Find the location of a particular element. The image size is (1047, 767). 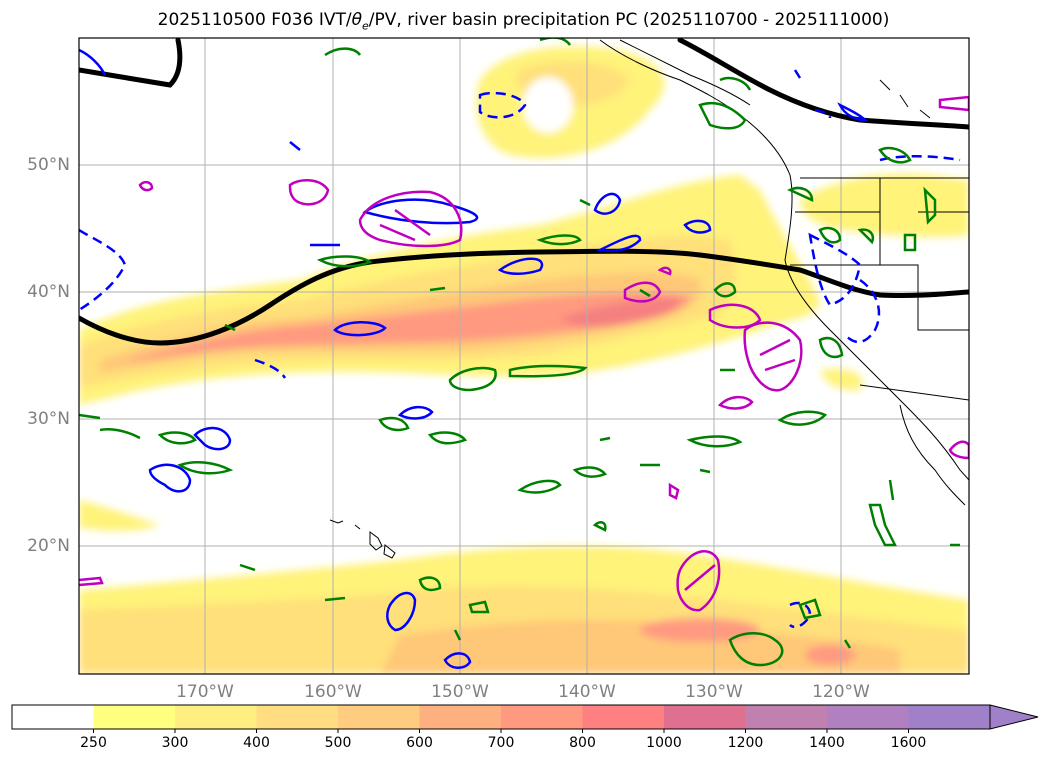

colorbar-tick-label: 700 is located at coordinates (501, 743).